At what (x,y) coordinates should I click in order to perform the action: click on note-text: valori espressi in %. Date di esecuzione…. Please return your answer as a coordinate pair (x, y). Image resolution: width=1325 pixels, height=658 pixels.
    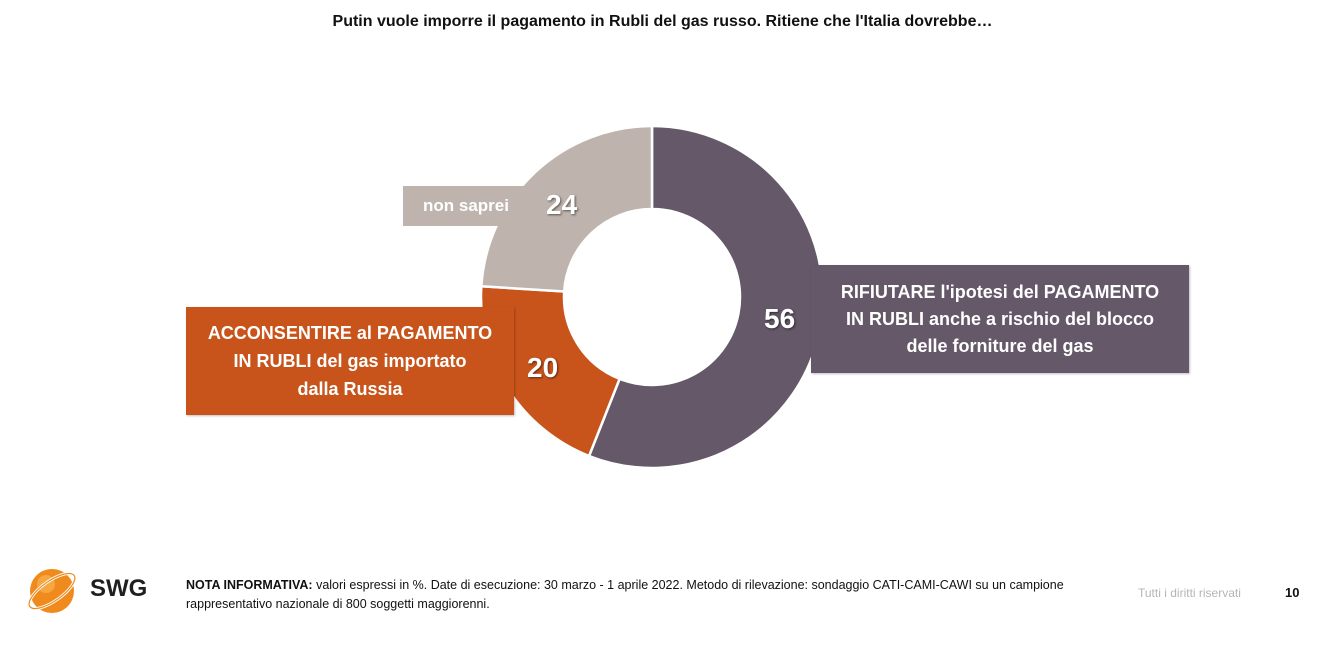
    Looking at the image, I should click on (625, 594).